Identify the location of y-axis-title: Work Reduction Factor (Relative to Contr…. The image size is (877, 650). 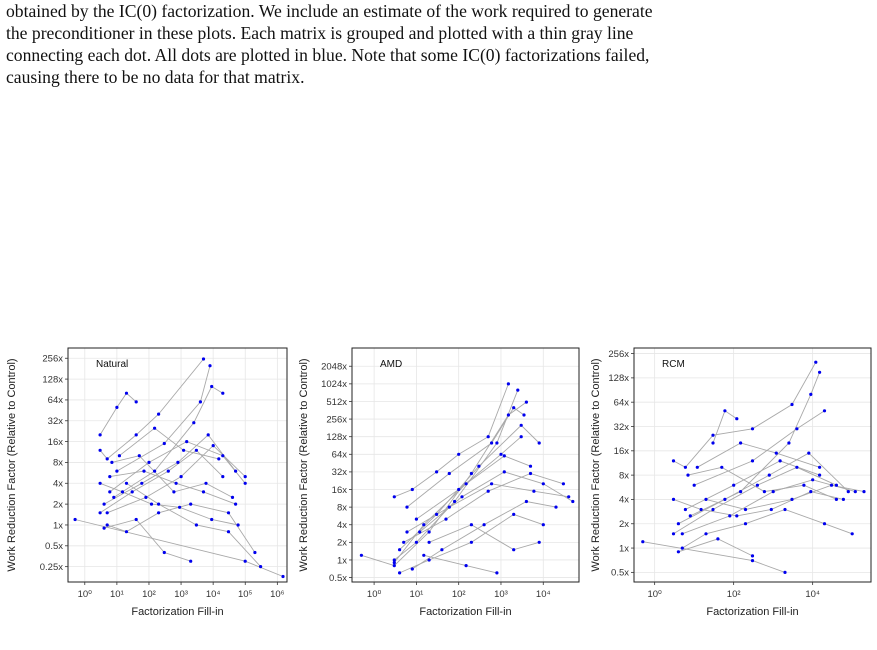
(304, 464).